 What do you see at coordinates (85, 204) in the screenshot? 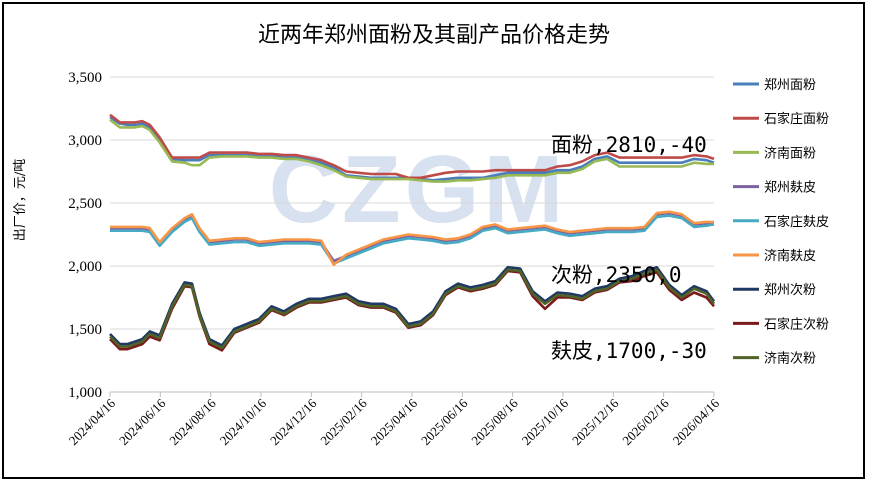
I see `y-tick-label: 2,500` at bounding box center [85, 204].